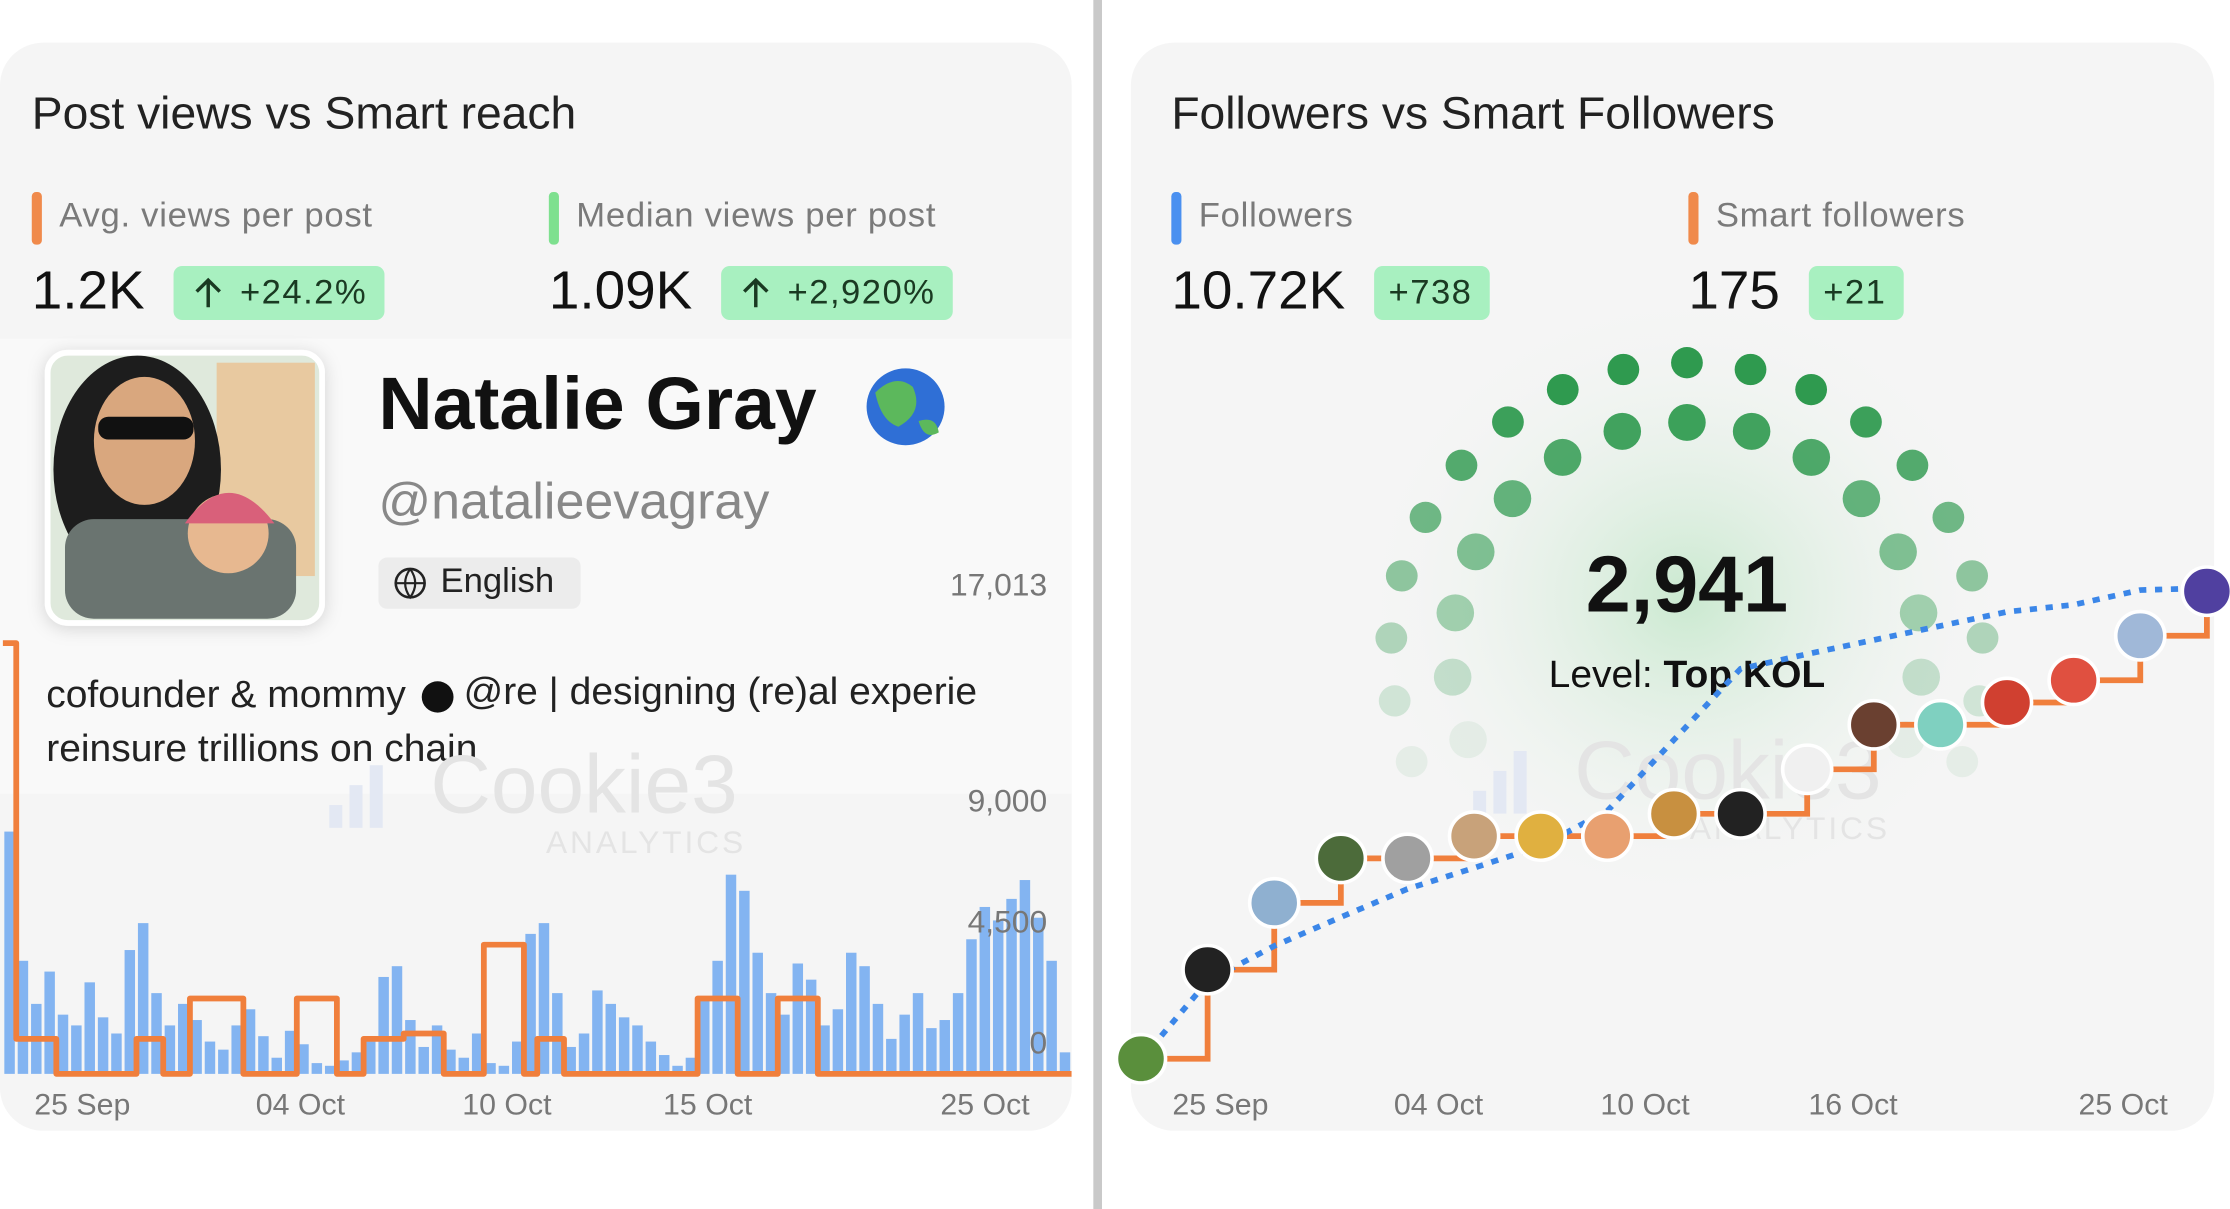 This screenshot has height=1209, width=2230. What do you see at coordinates (720, 692) in the screenshot?
I see `bio-text: @re | designing (re)al experie` at bounding box center [720, 692].